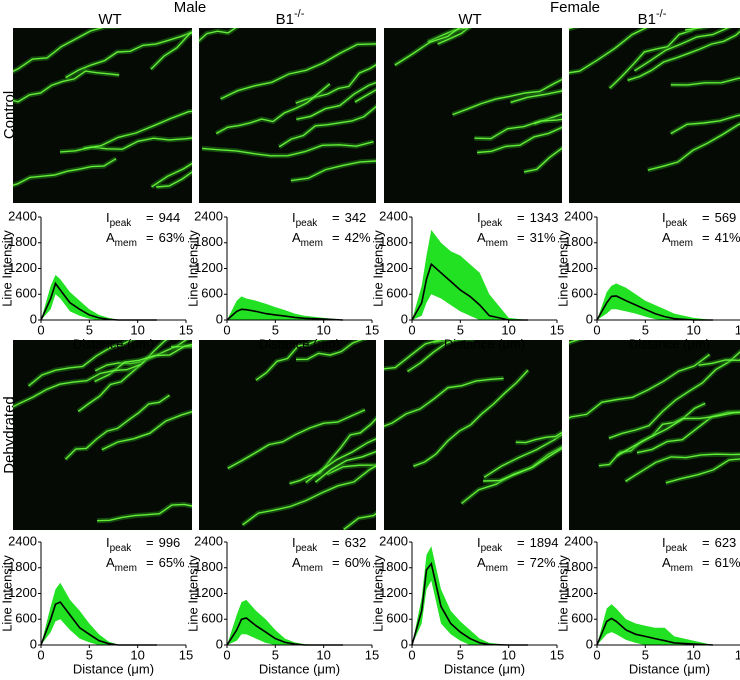 Image resolution: width=740 pixels, height=680 pixels. Describe the element at coordinates (356, 542) in the screenshot. I see `annotation-number: 632` at that location.